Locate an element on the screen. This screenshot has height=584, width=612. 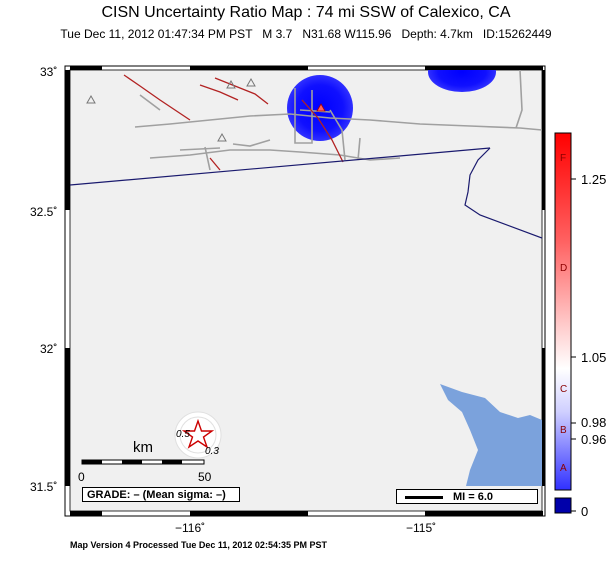
faults is located at coordinates (233, 122).